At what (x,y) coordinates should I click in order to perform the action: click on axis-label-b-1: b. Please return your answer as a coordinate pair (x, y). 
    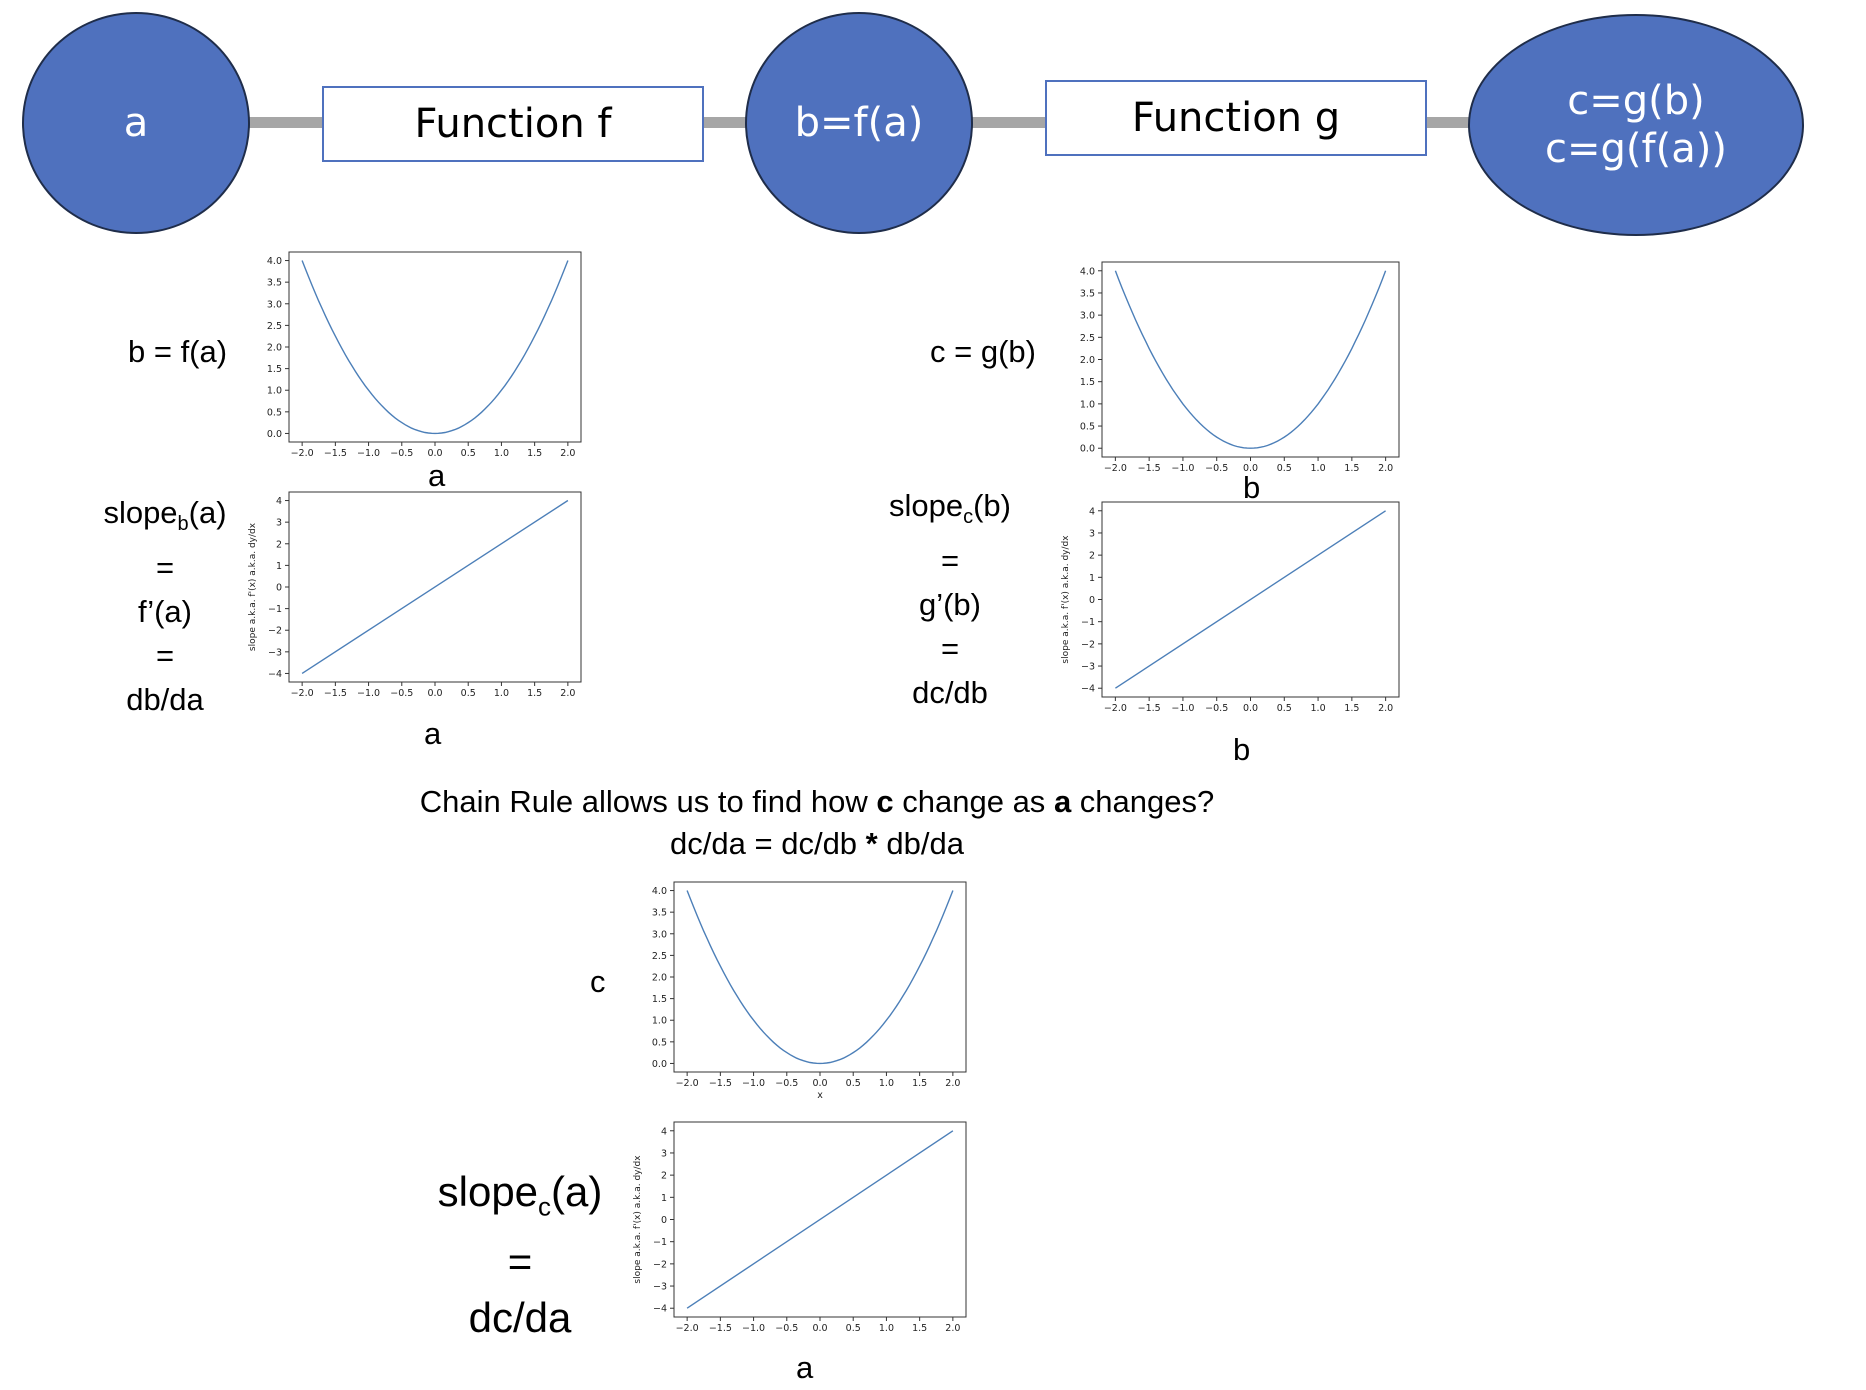
    Looking at the image, I should click on (1252, 487).